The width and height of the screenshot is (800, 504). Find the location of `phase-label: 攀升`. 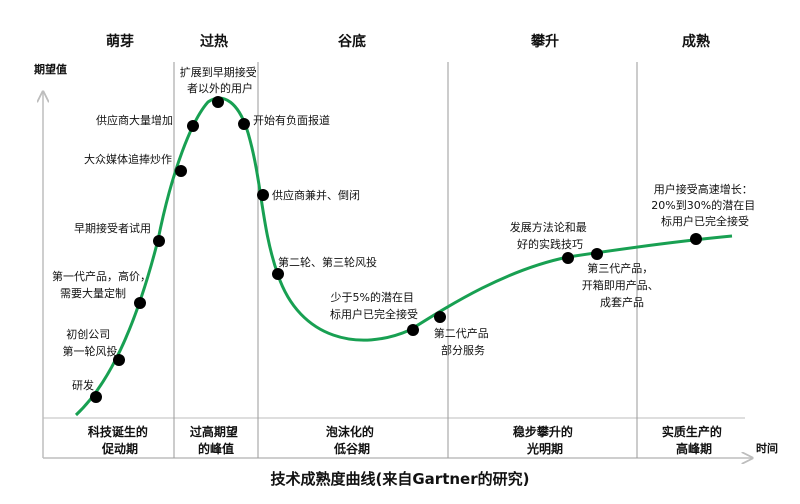

phase-label: 攀升 is located at coordinates (545, 41).